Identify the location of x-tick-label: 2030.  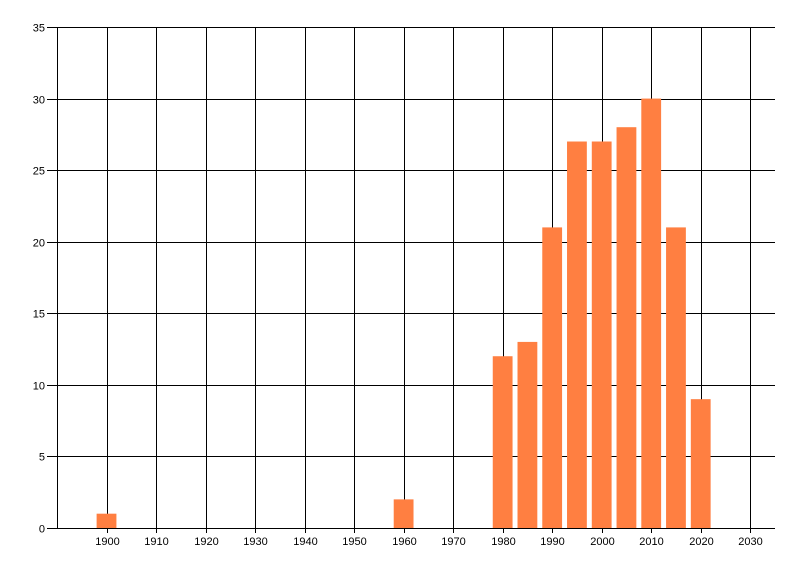
(750, 542).